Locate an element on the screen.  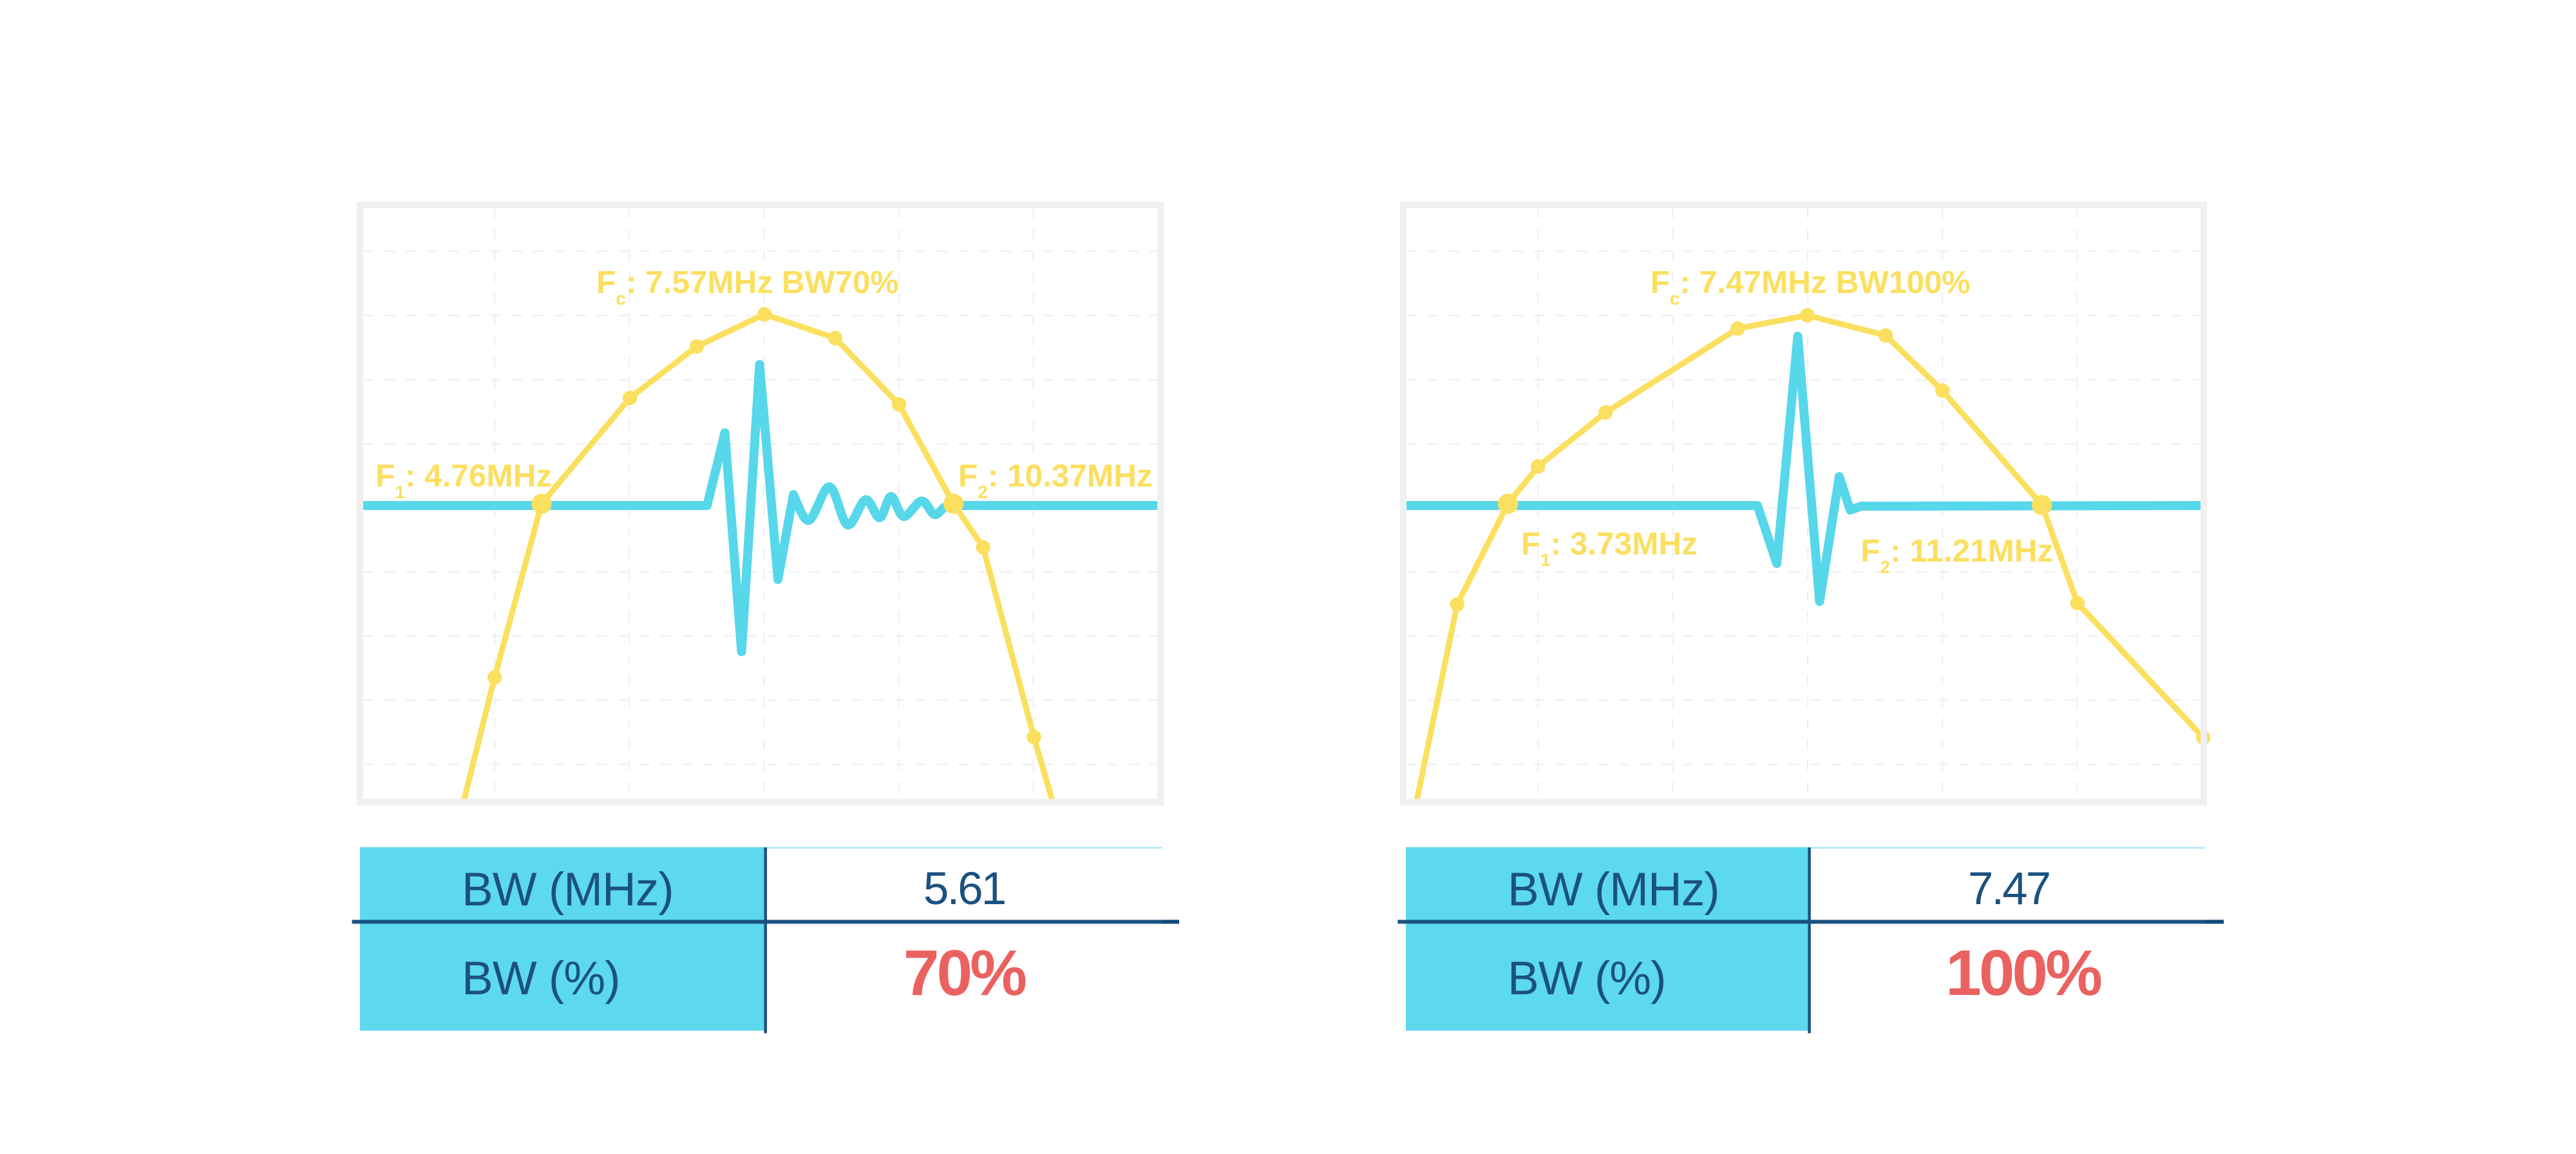
svg-text: 5.61 is located at coordinates (964, 889).